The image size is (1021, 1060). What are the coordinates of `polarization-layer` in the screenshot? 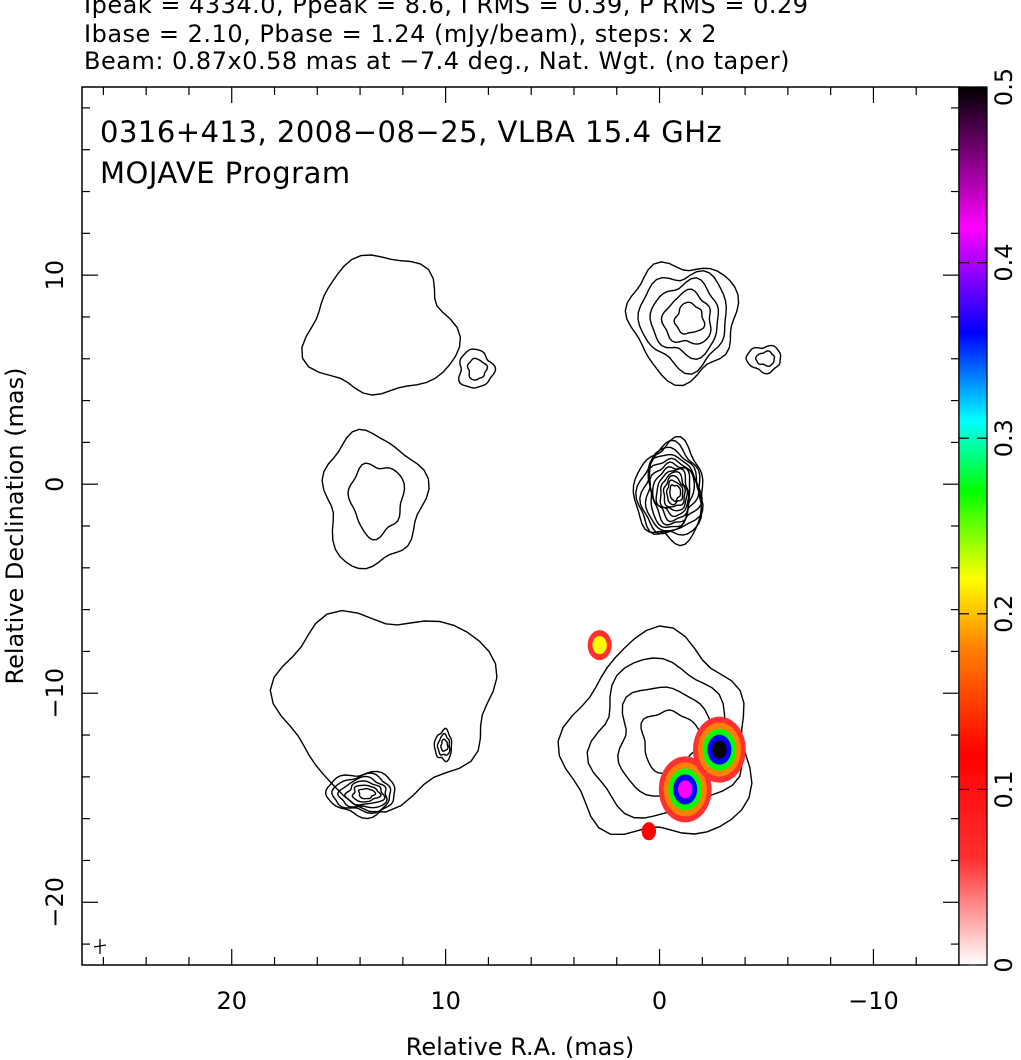 It's located at (666, 735).